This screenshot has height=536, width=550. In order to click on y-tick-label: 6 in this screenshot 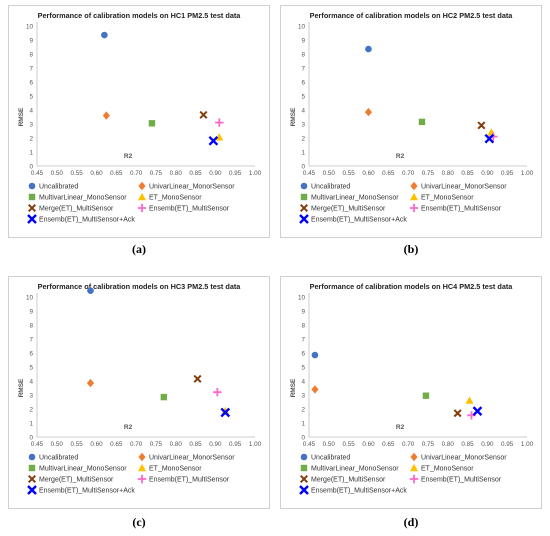, I will do `click(303, 354)`.